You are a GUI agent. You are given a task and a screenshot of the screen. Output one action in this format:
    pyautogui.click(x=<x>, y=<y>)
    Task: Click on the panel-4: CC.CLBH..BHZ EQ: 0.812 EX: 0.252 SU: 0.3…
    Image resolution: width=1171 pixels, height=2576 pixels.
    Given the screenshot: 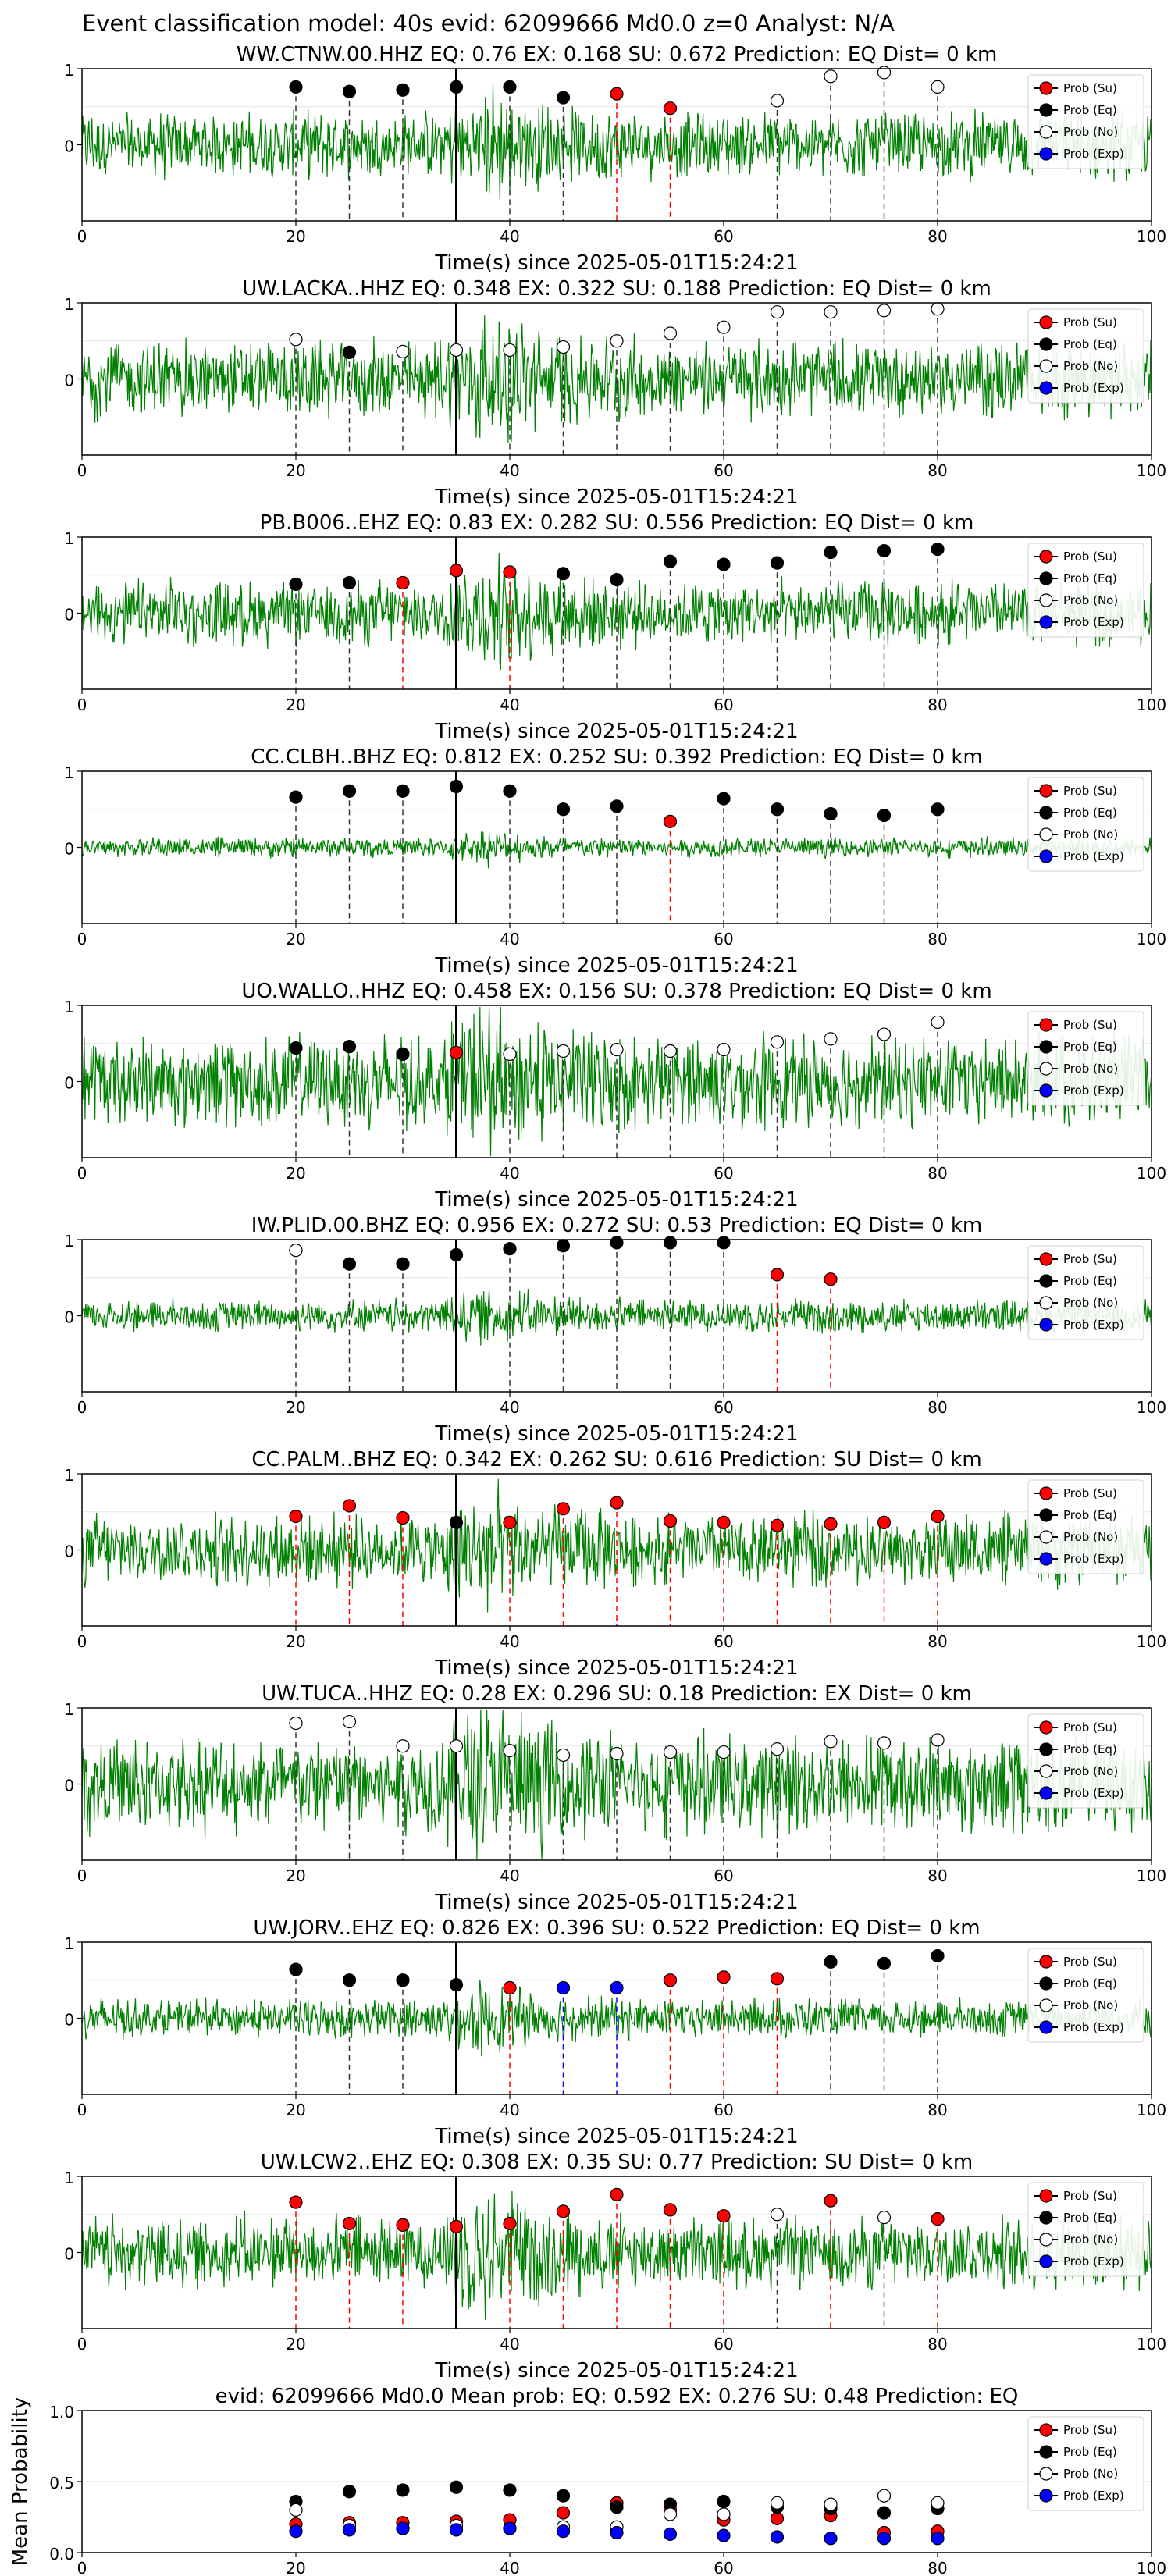 What is the action you would take?
    pyautogui.click(x=615, y=861)
    